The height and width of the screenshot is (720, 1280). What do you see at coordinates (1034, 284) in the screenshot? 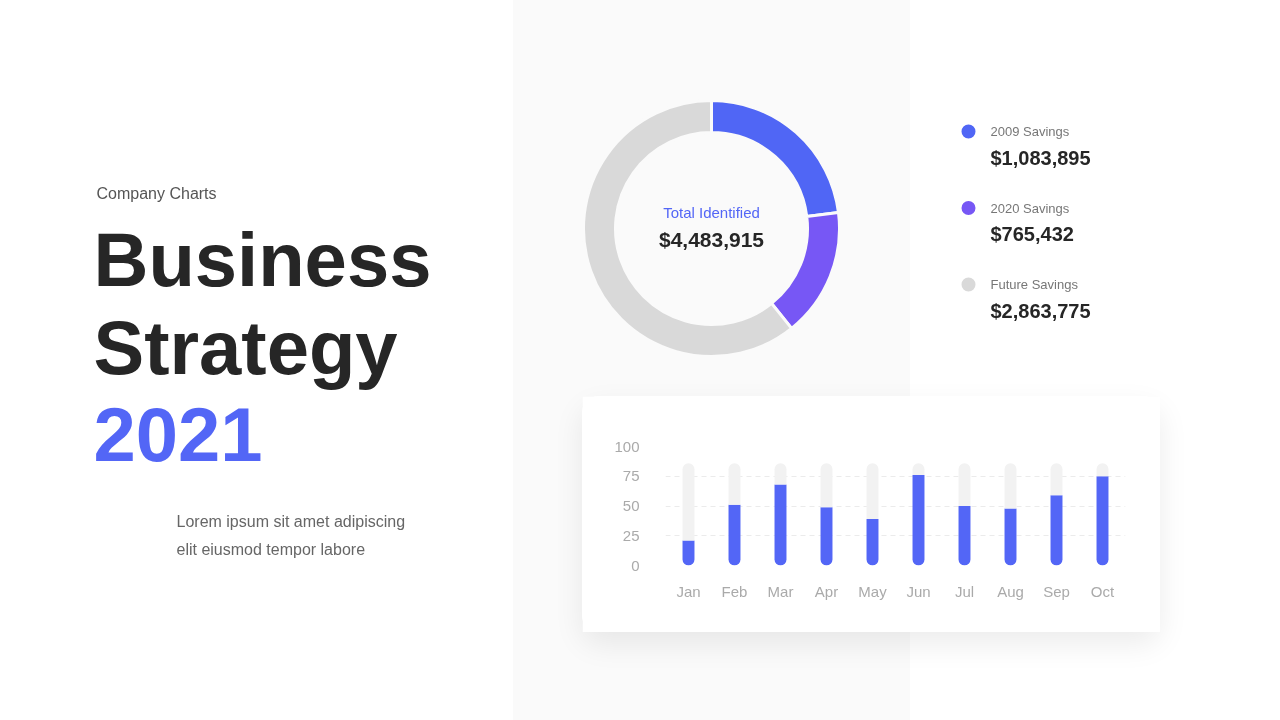
I see `legend-label: Future Savings` at bounding box center [1034, 284].